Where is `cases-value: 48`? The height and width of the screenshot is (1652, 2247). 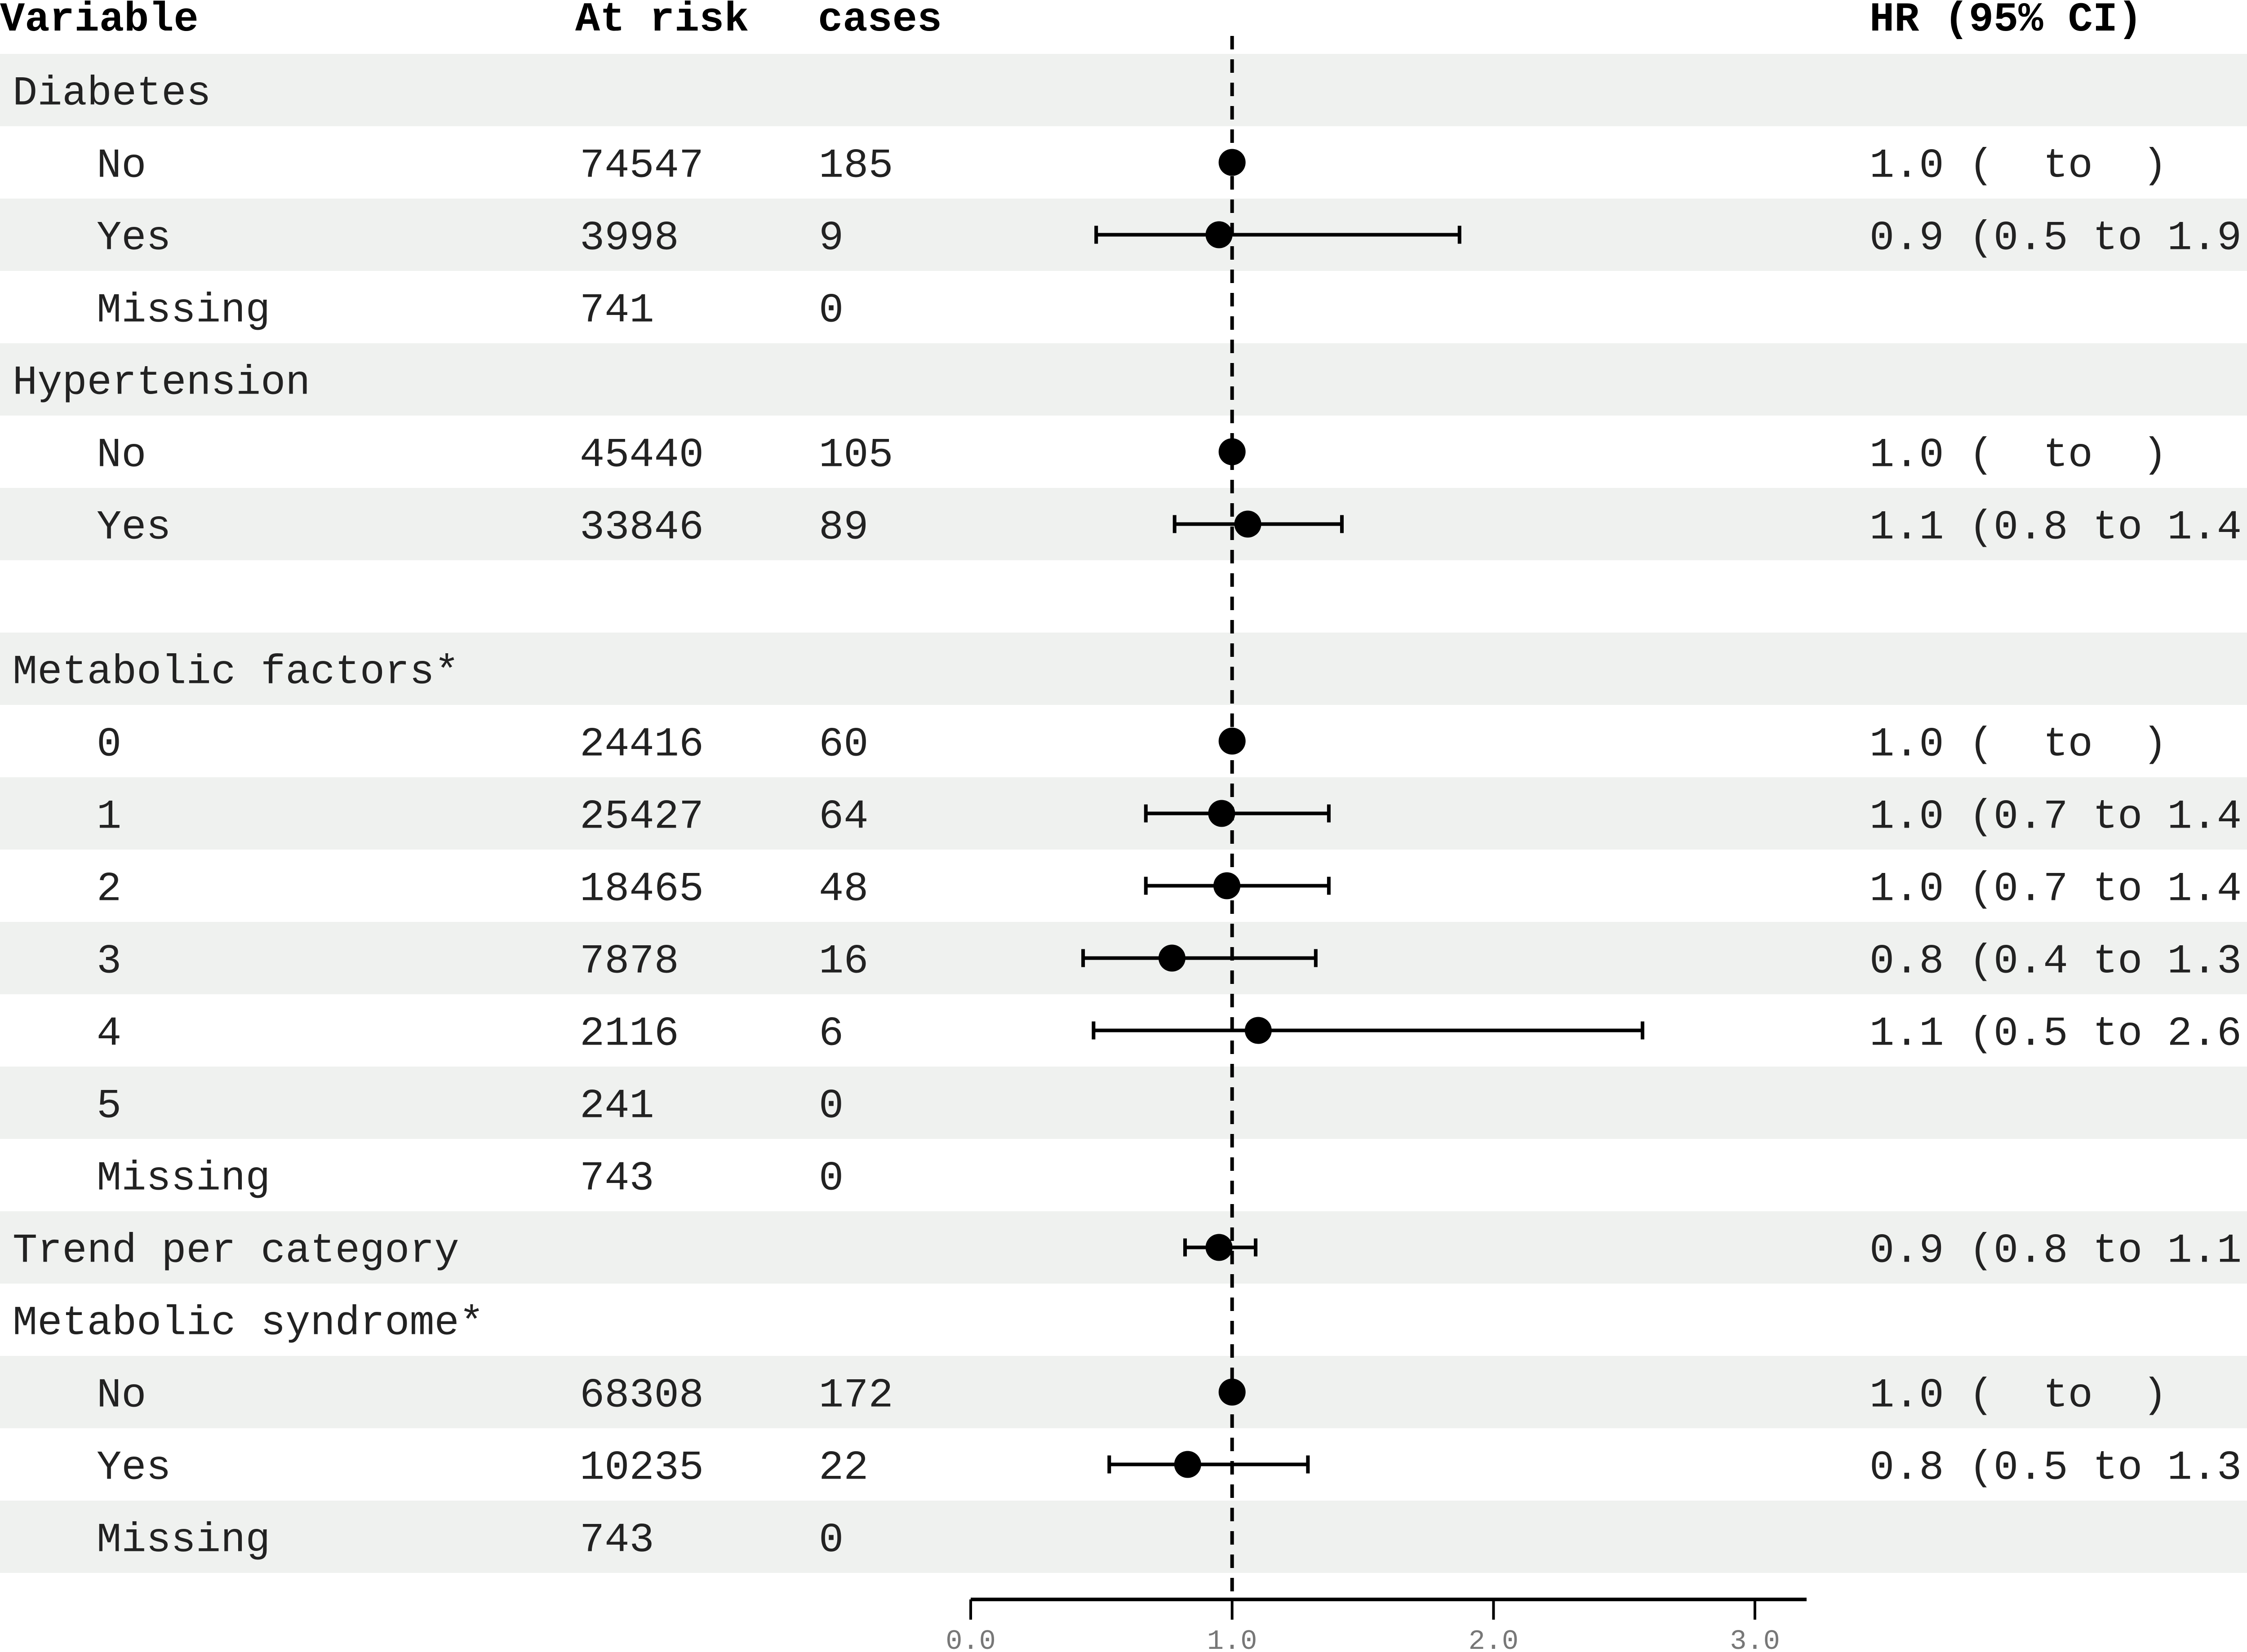 cases-value: 48 is located at coordinates (844, 889).